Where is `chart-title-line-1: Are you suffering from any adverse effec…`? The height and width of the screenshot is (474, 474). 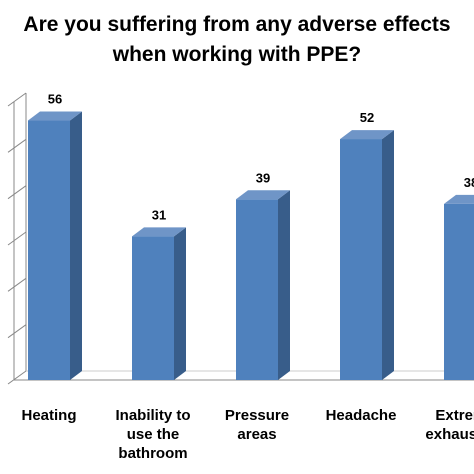 chart-title-line-1: Are you suffering from any adverse effec… is located at coordinates (237, 24).